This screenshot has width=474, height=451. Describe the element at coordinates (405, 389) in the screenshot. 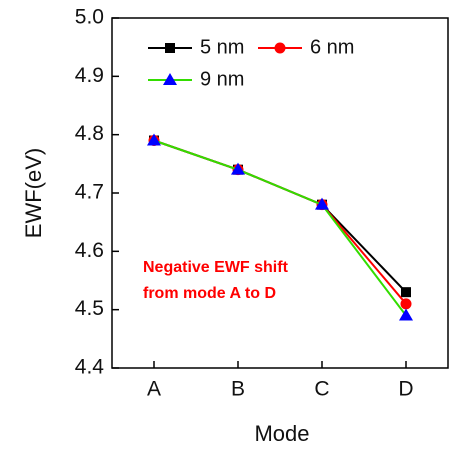

I see `x-tick-label: D` at that location.